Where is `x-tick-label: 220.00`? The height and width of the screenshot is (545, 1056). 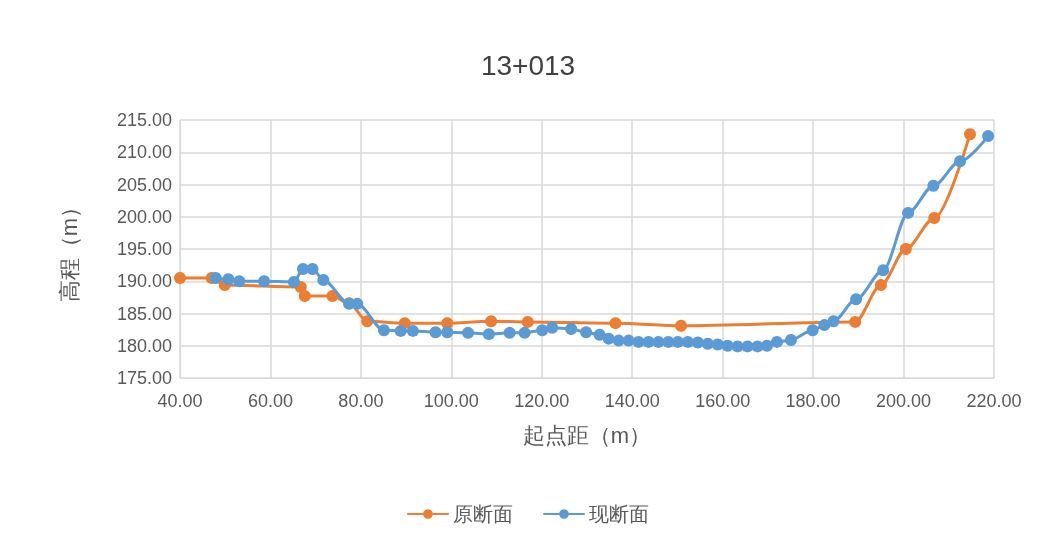
x-tick-label: 220.00 is located at coordinates (994, 401).